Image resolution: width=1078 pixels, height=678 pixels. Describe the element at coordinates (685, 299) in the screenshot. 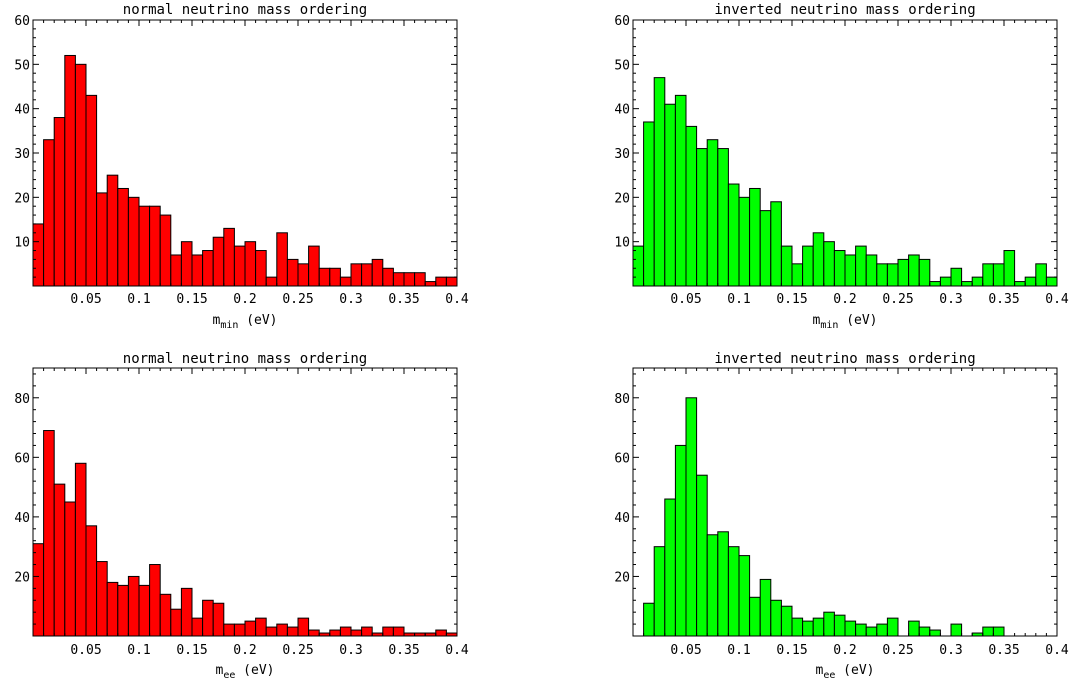

I see `x-tick-label: 0.05` at that location.